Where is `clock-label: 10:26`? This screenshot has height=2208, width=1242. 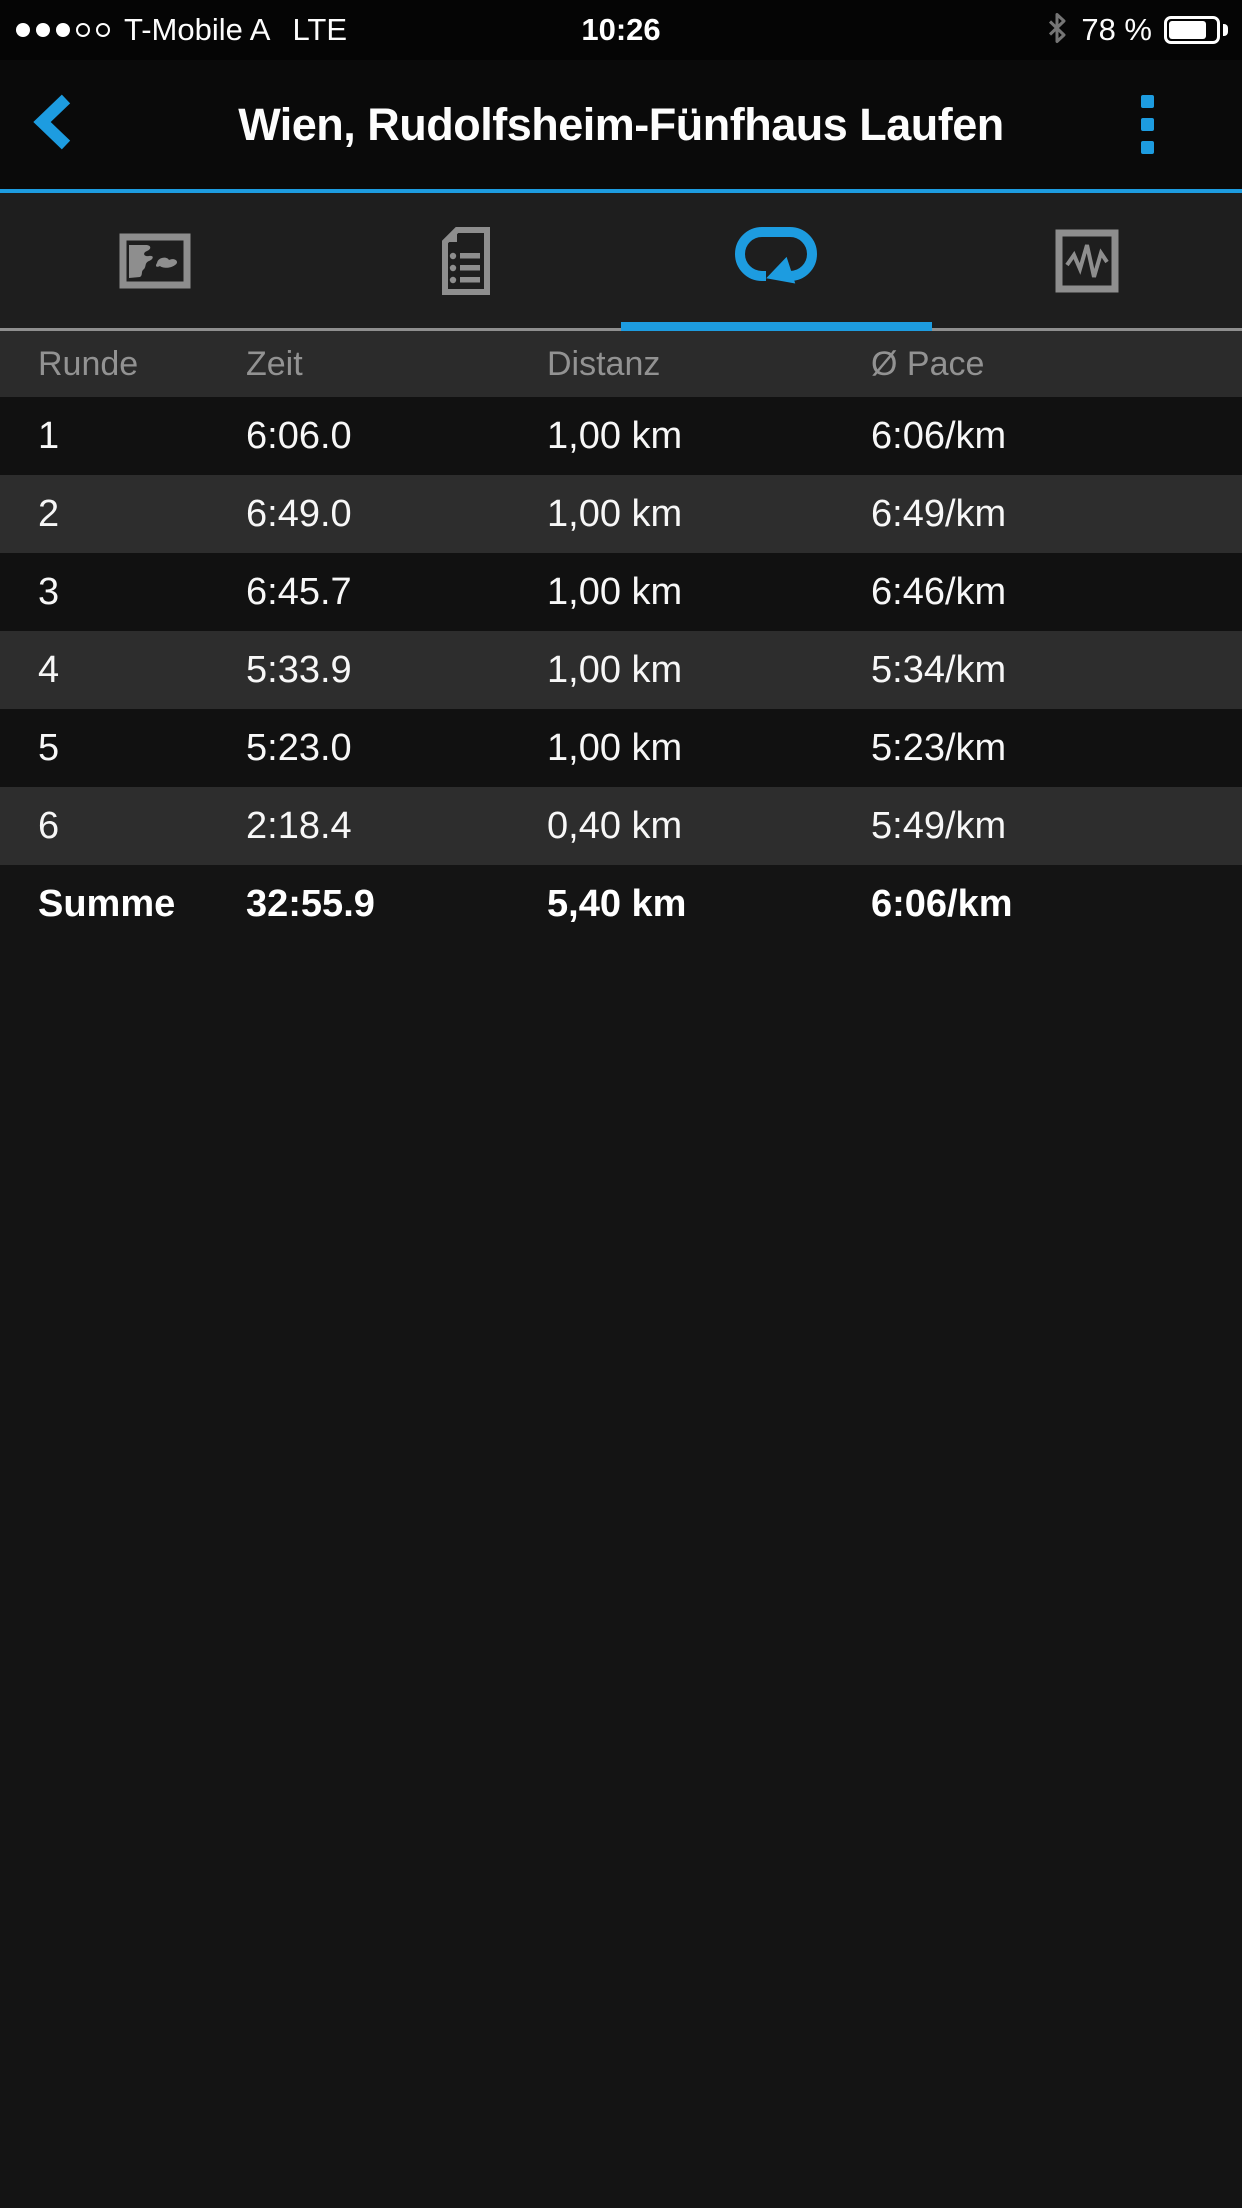
clock-label: 10:26 is located at coordinates (621, 29).